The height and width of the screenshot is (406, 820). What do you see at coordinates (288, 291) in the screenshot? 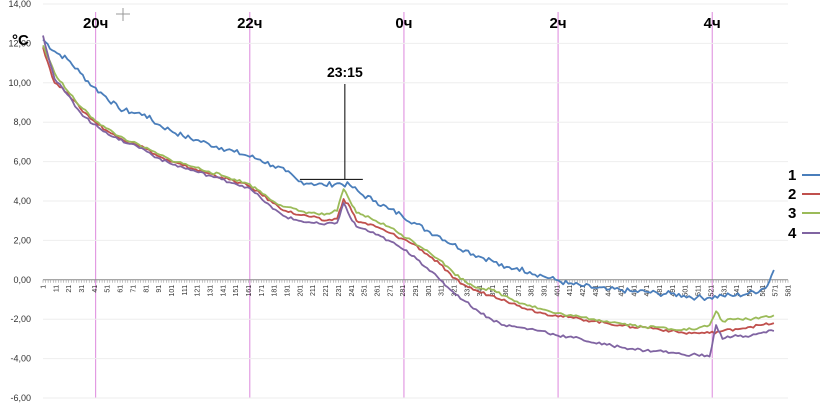
I see `x-tick-label: 191` at bounding box center [288, 291].